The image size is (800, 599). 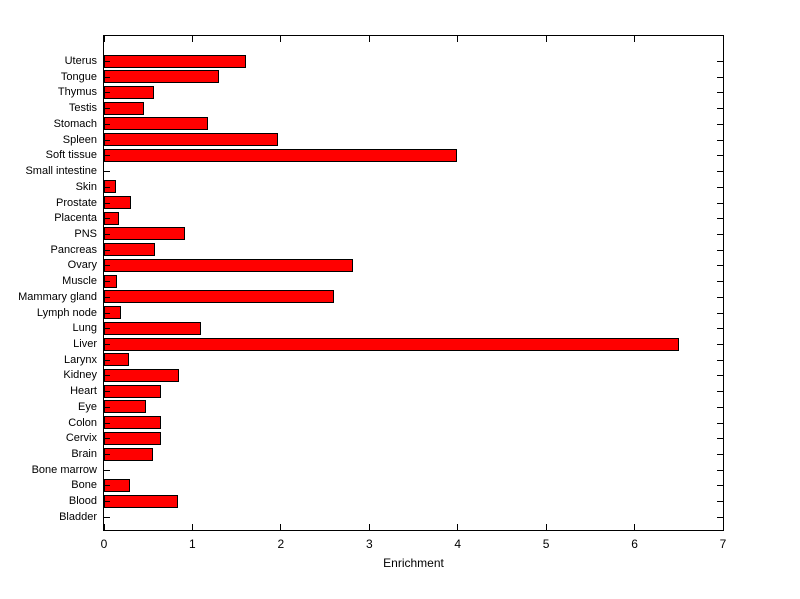 I want to click on category-label-kidney: Kidney, so click(x=80, y=375).